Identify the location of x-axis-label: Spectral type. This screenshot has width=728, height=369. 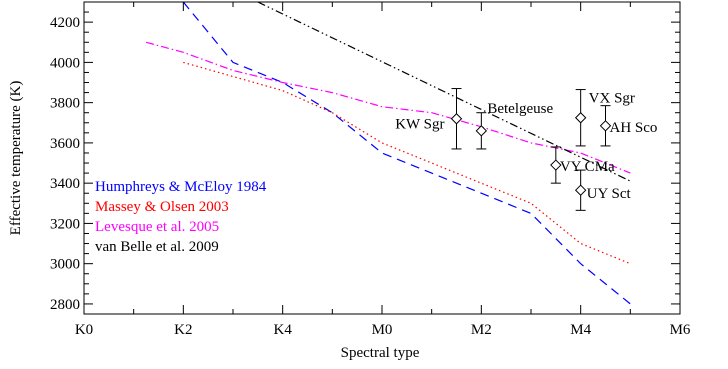
(380, 353).